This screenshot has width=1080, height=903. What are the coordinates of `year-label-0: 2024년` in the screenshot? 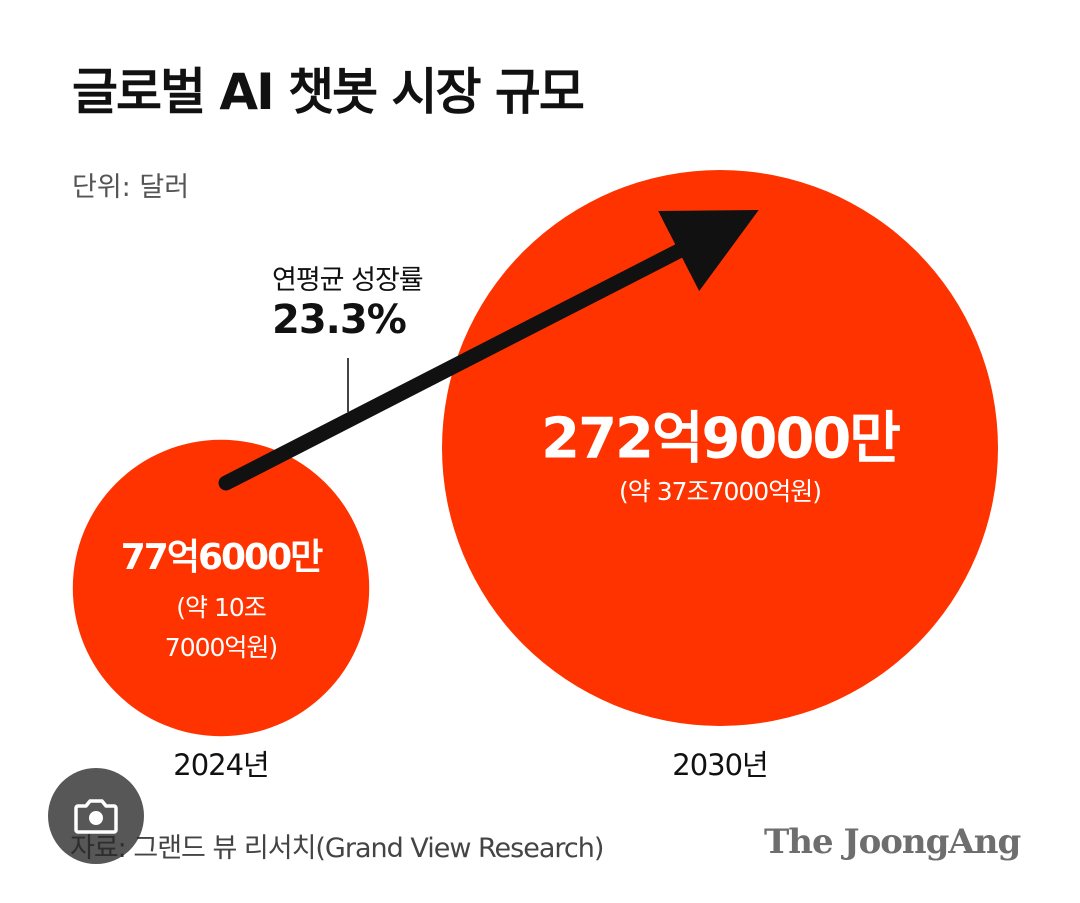 It's located at (221, 765).